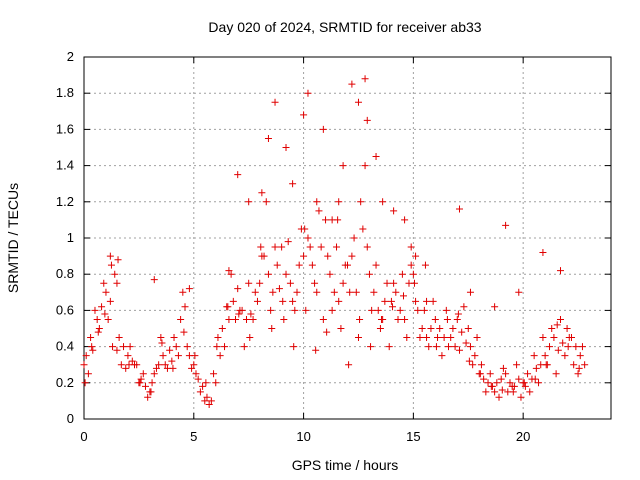 The width and height of the screenshot is (640, 480). I want to click on y-tick-label: 1.4, so click(65, 165).